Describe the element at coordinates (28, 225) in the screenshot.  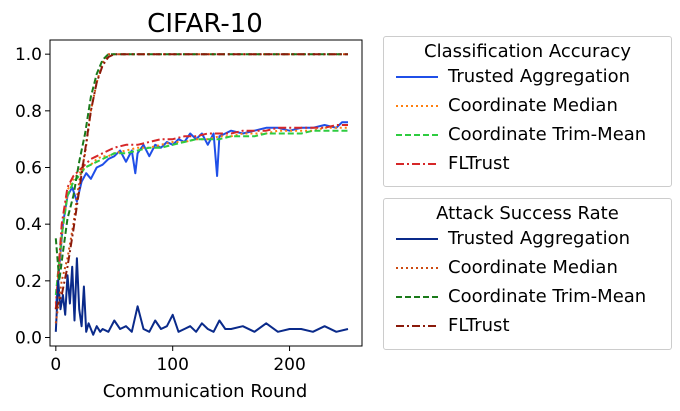
I see `y-tick-label: 0.4` at that location.